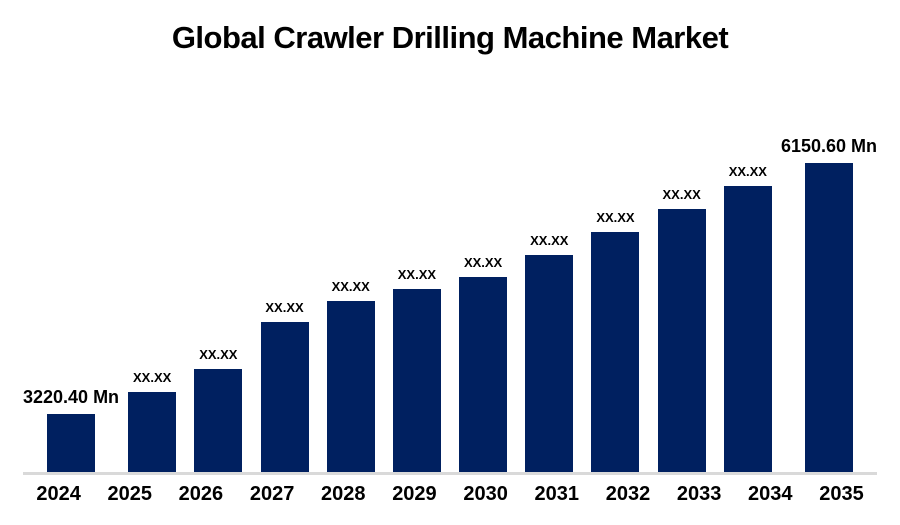  Describe the element at coordinates (747, 329) in the screenshot. I see `bar-2034` at that location.